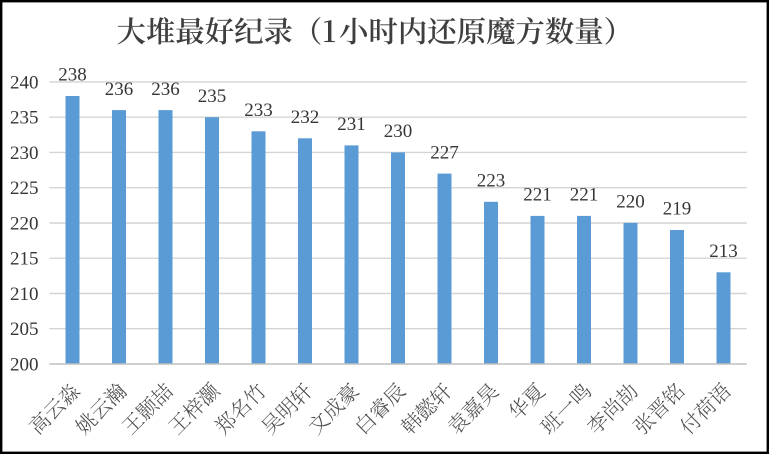  I want to click on svg-text: 223, so click(491, 181).